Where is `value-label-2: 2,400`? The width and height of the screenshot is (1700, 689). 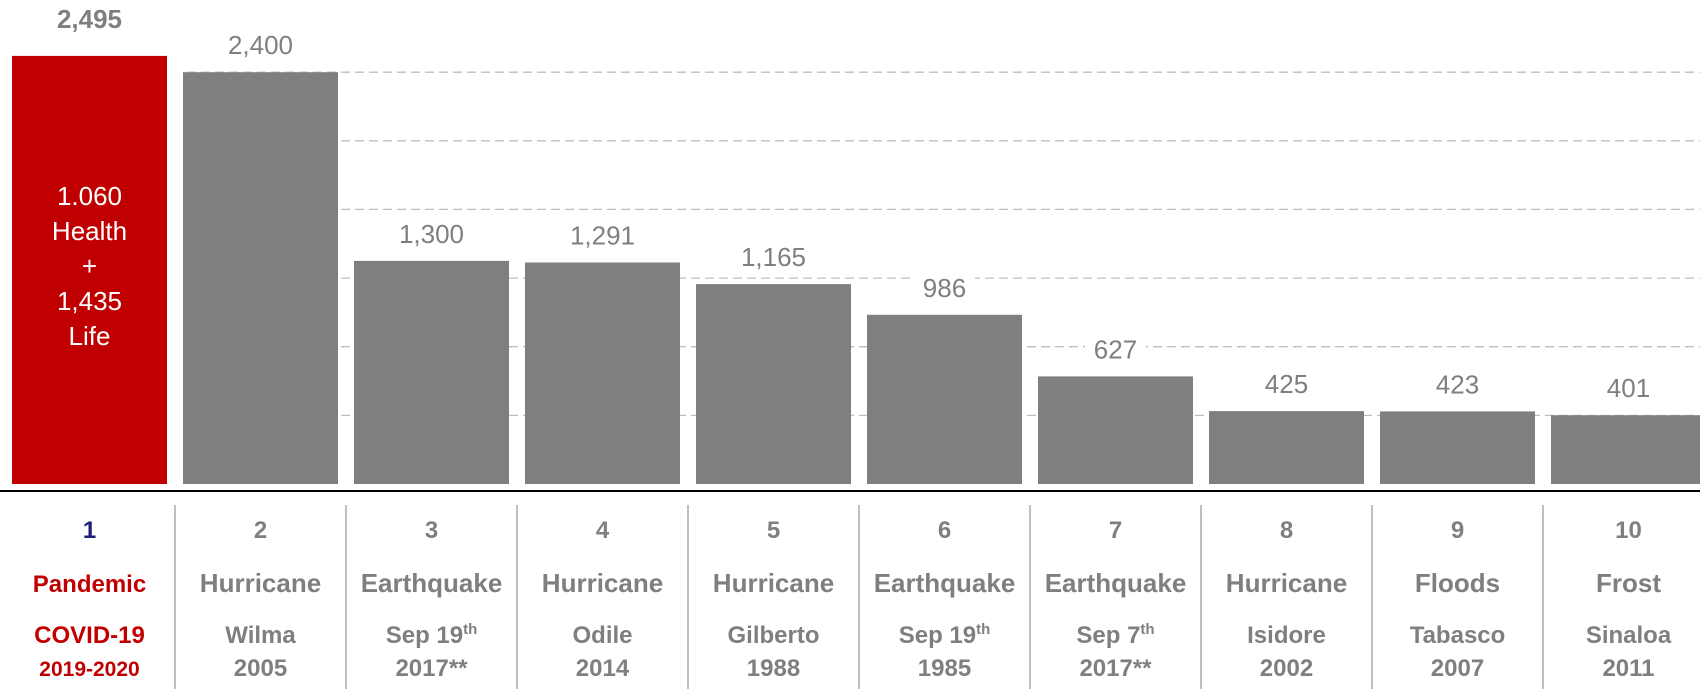 value-label-2: 2,400 is located at coordinates (260, 45).